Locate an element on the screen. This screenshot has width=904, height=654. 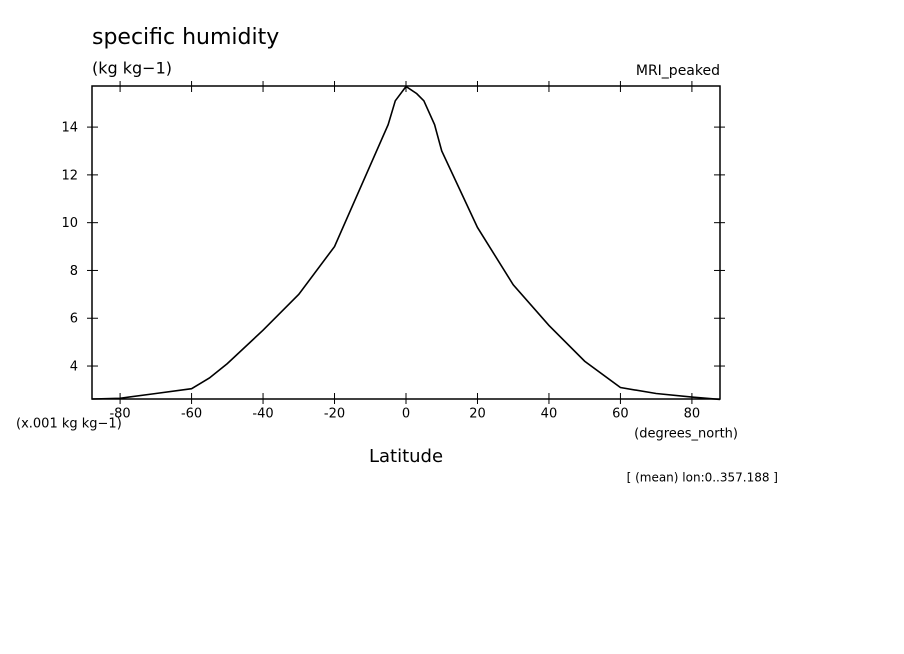
note: [ (mean) lon:0..357.188 ] is located at coordinates (702, 478).